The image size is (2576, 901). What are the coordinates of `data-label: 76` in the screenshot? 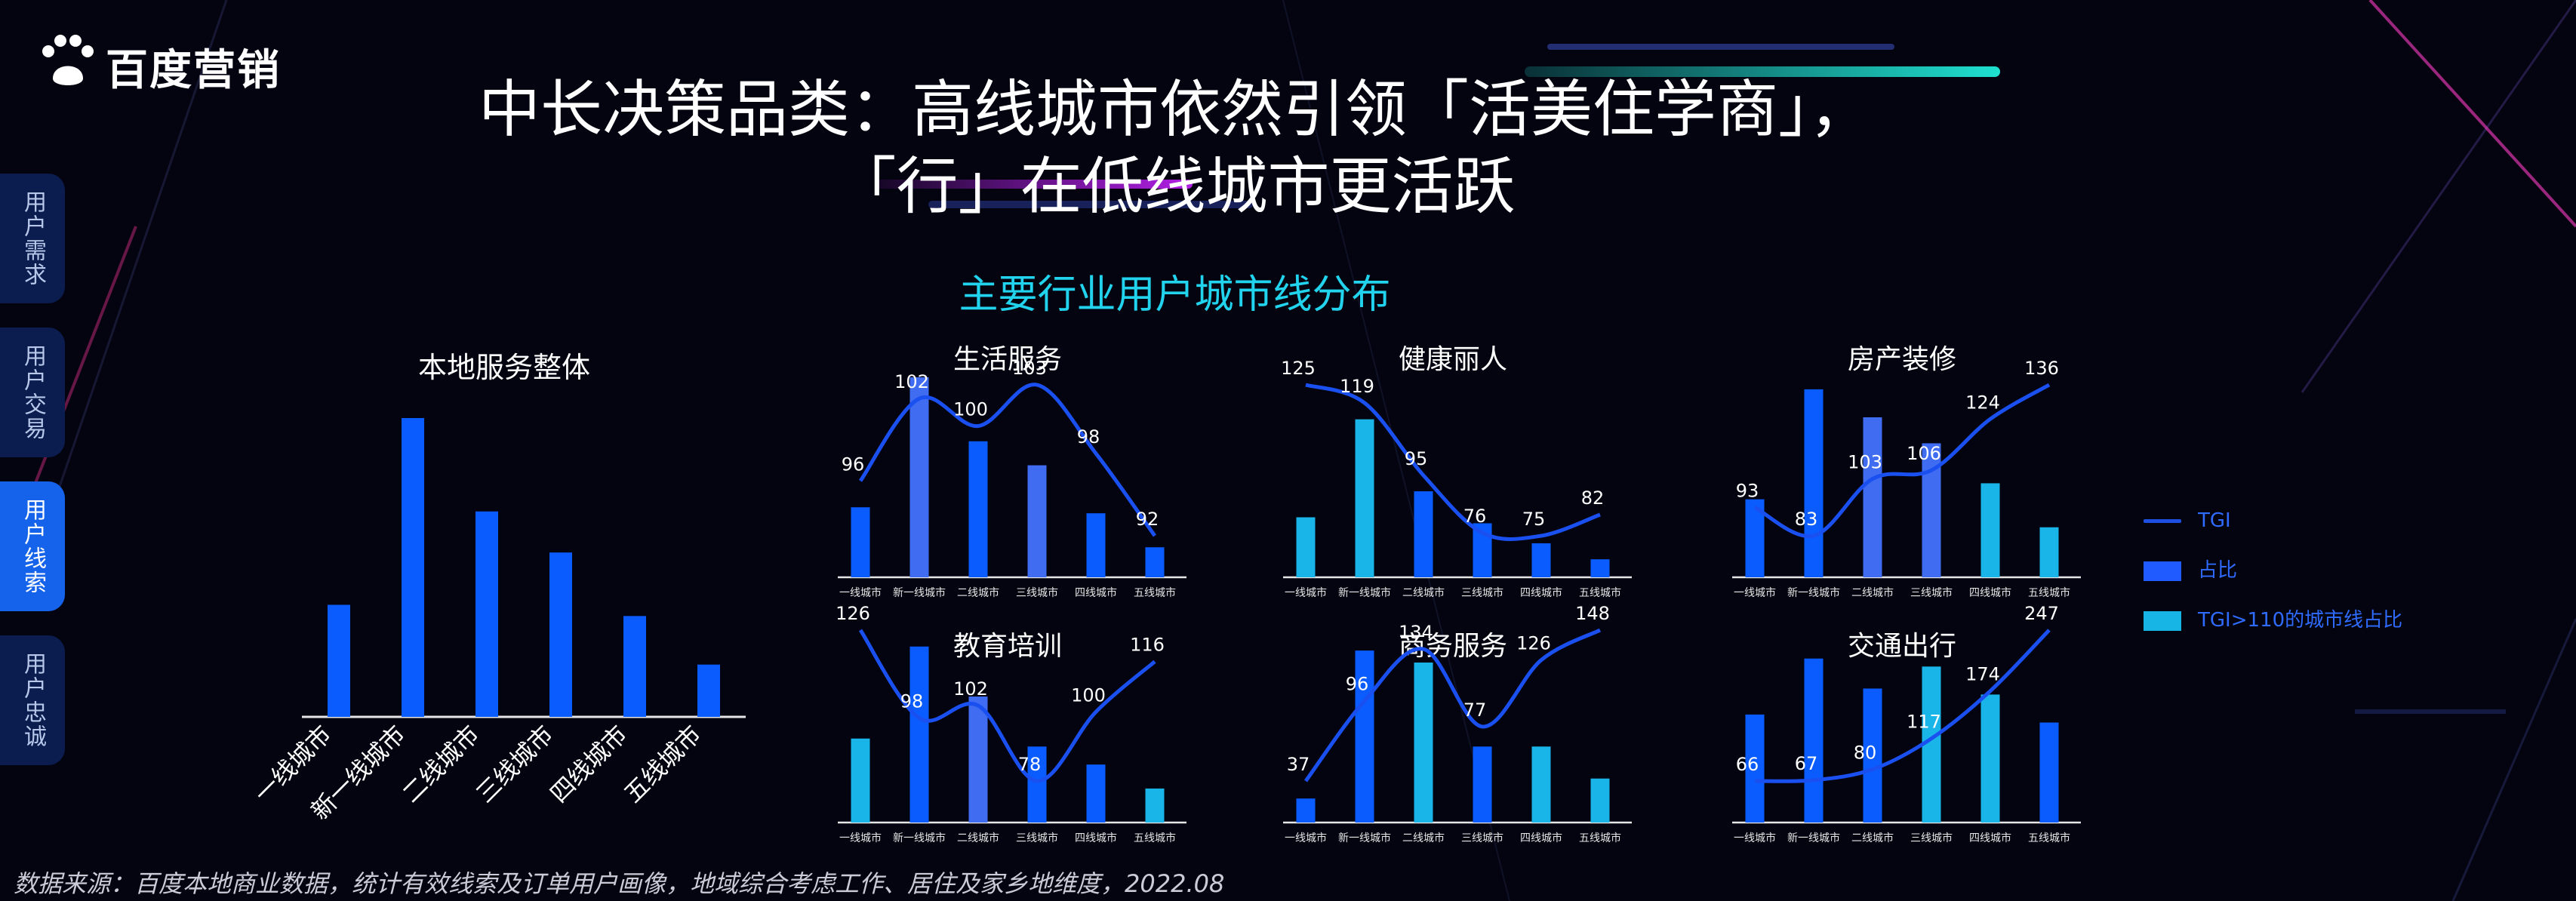 It's located at (1475, 516).